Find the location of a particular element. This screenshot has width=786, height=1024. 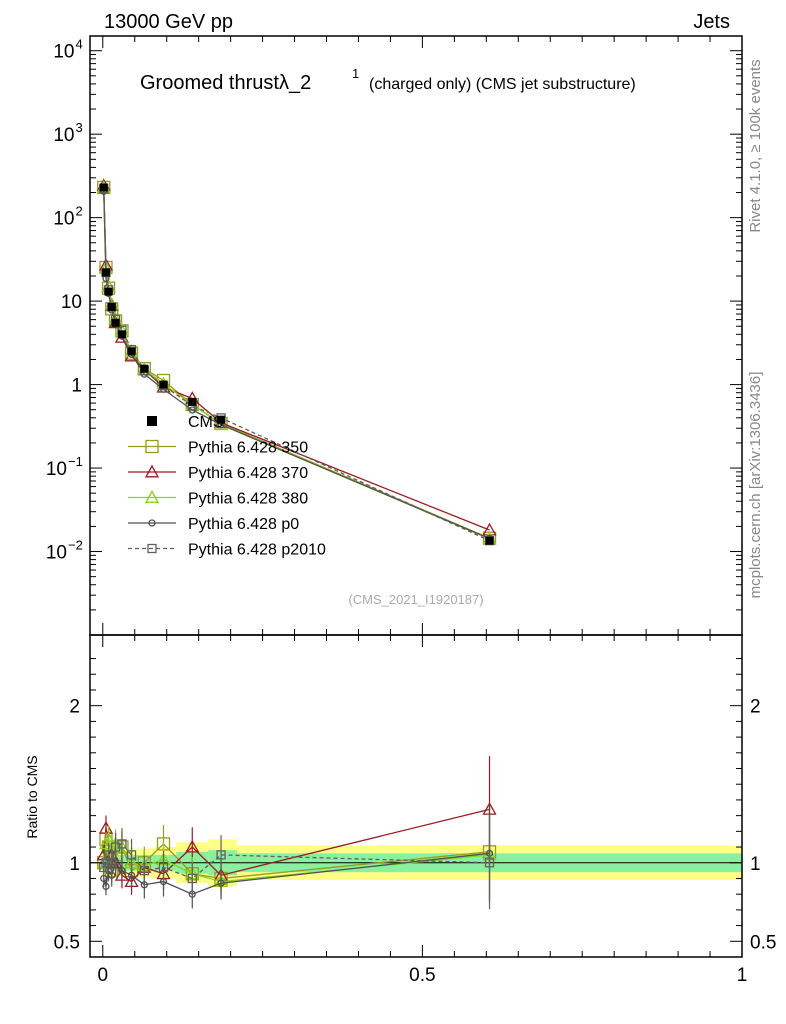

legend-item: Pythia 6.428 p0 is located at coordinates (213, 524).